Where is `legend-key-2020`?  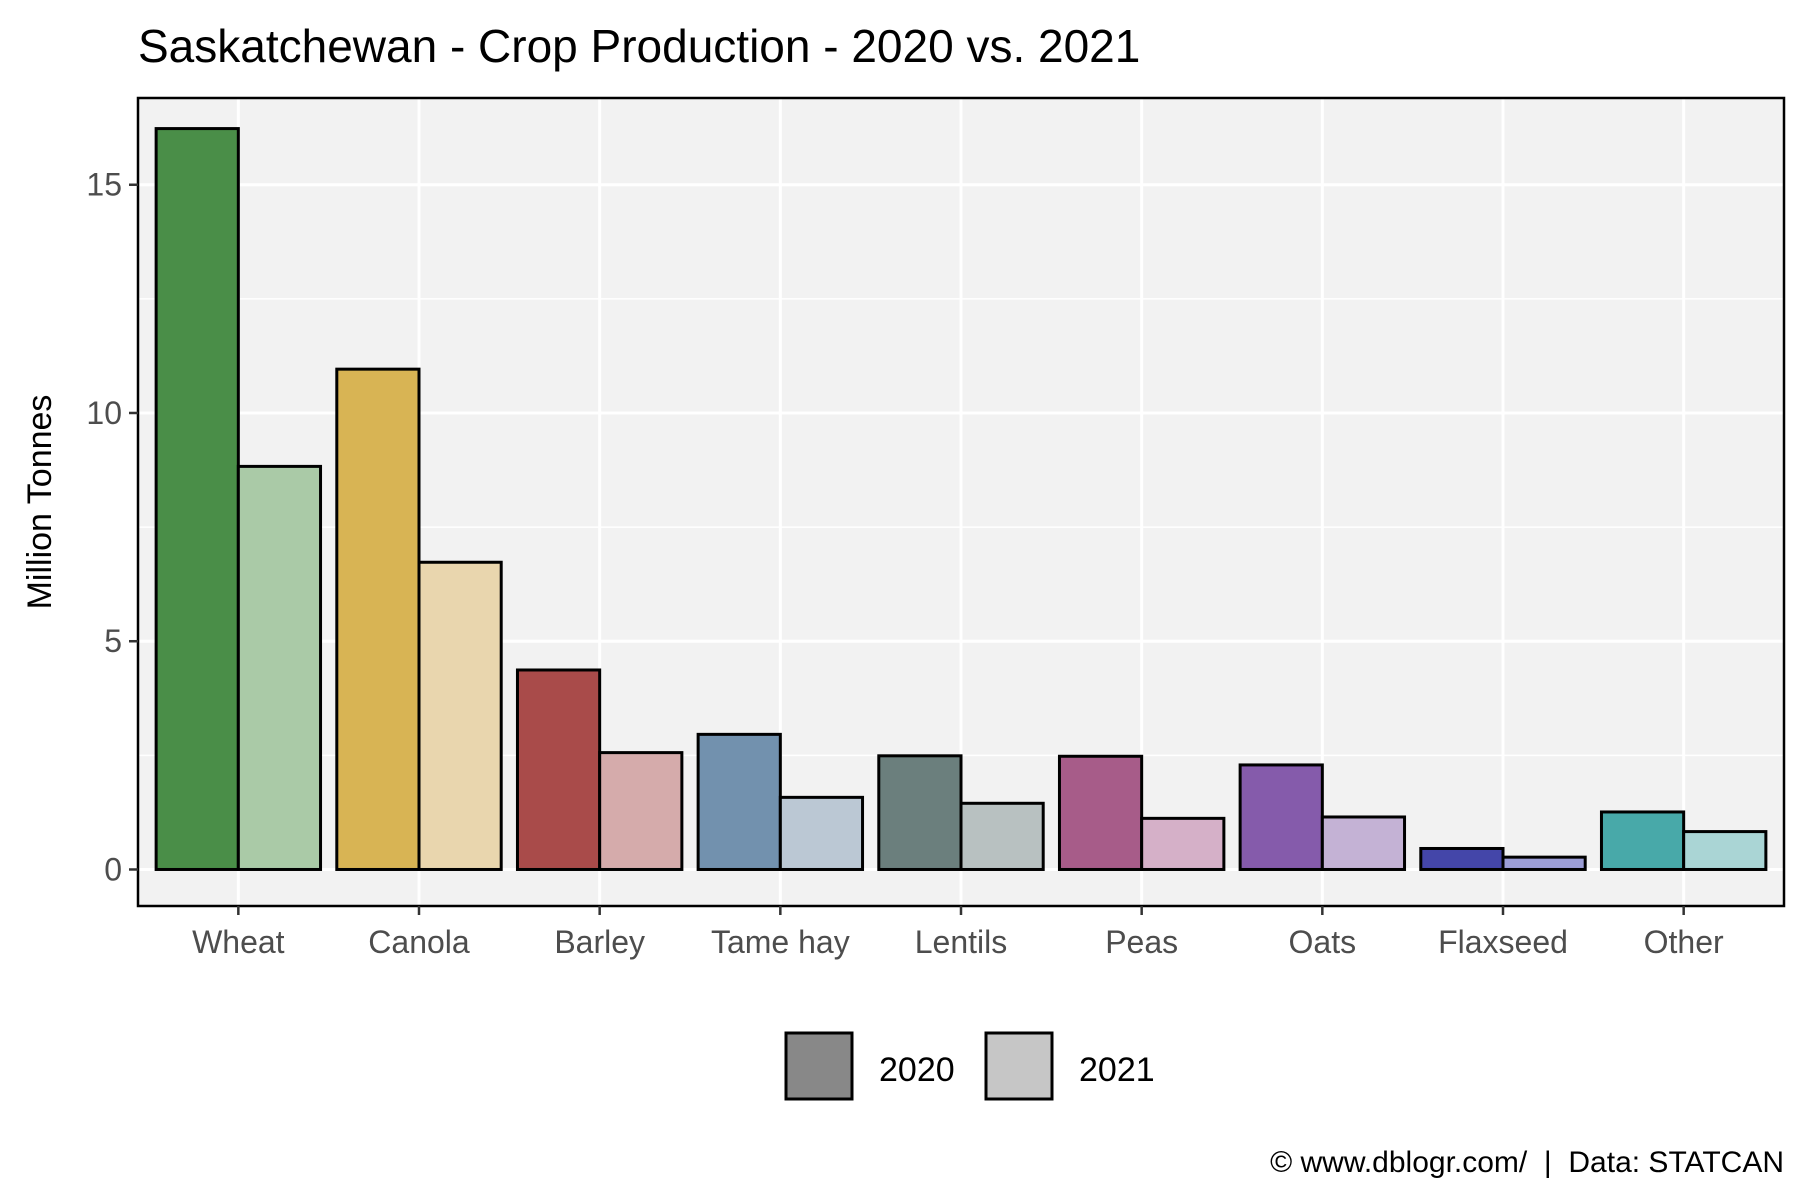
legend-key-2020 is located at coordinates (819, 1066).